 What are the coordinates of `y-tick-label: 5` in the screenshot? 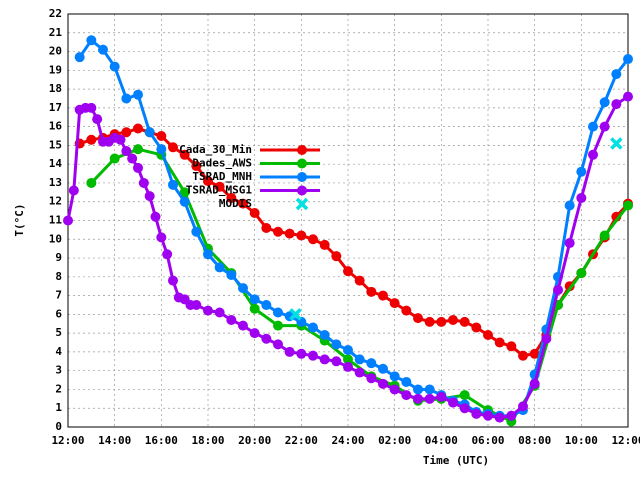 It's located at (58, 332).